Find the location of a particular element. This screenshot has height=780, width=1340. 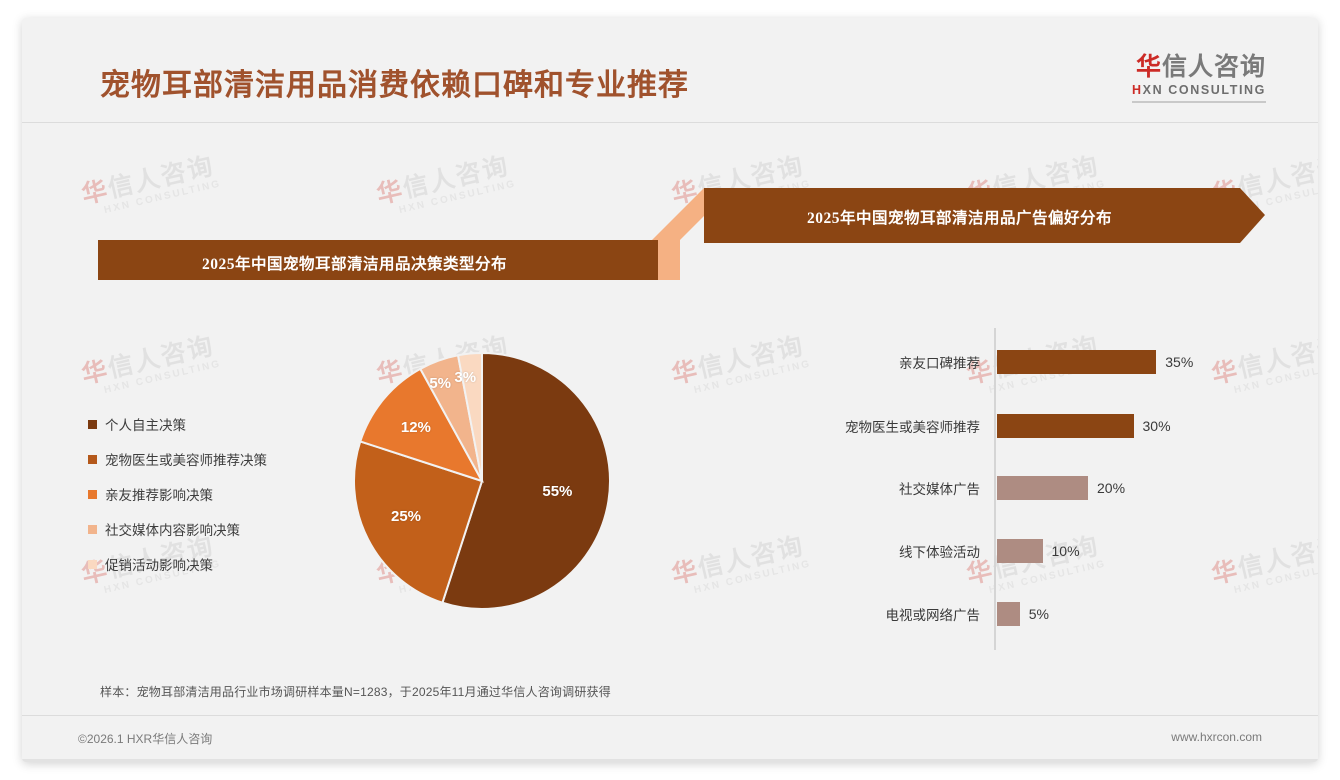

logo-chinese-text: 华信人咨询 is located at coordinates (1199, 67).